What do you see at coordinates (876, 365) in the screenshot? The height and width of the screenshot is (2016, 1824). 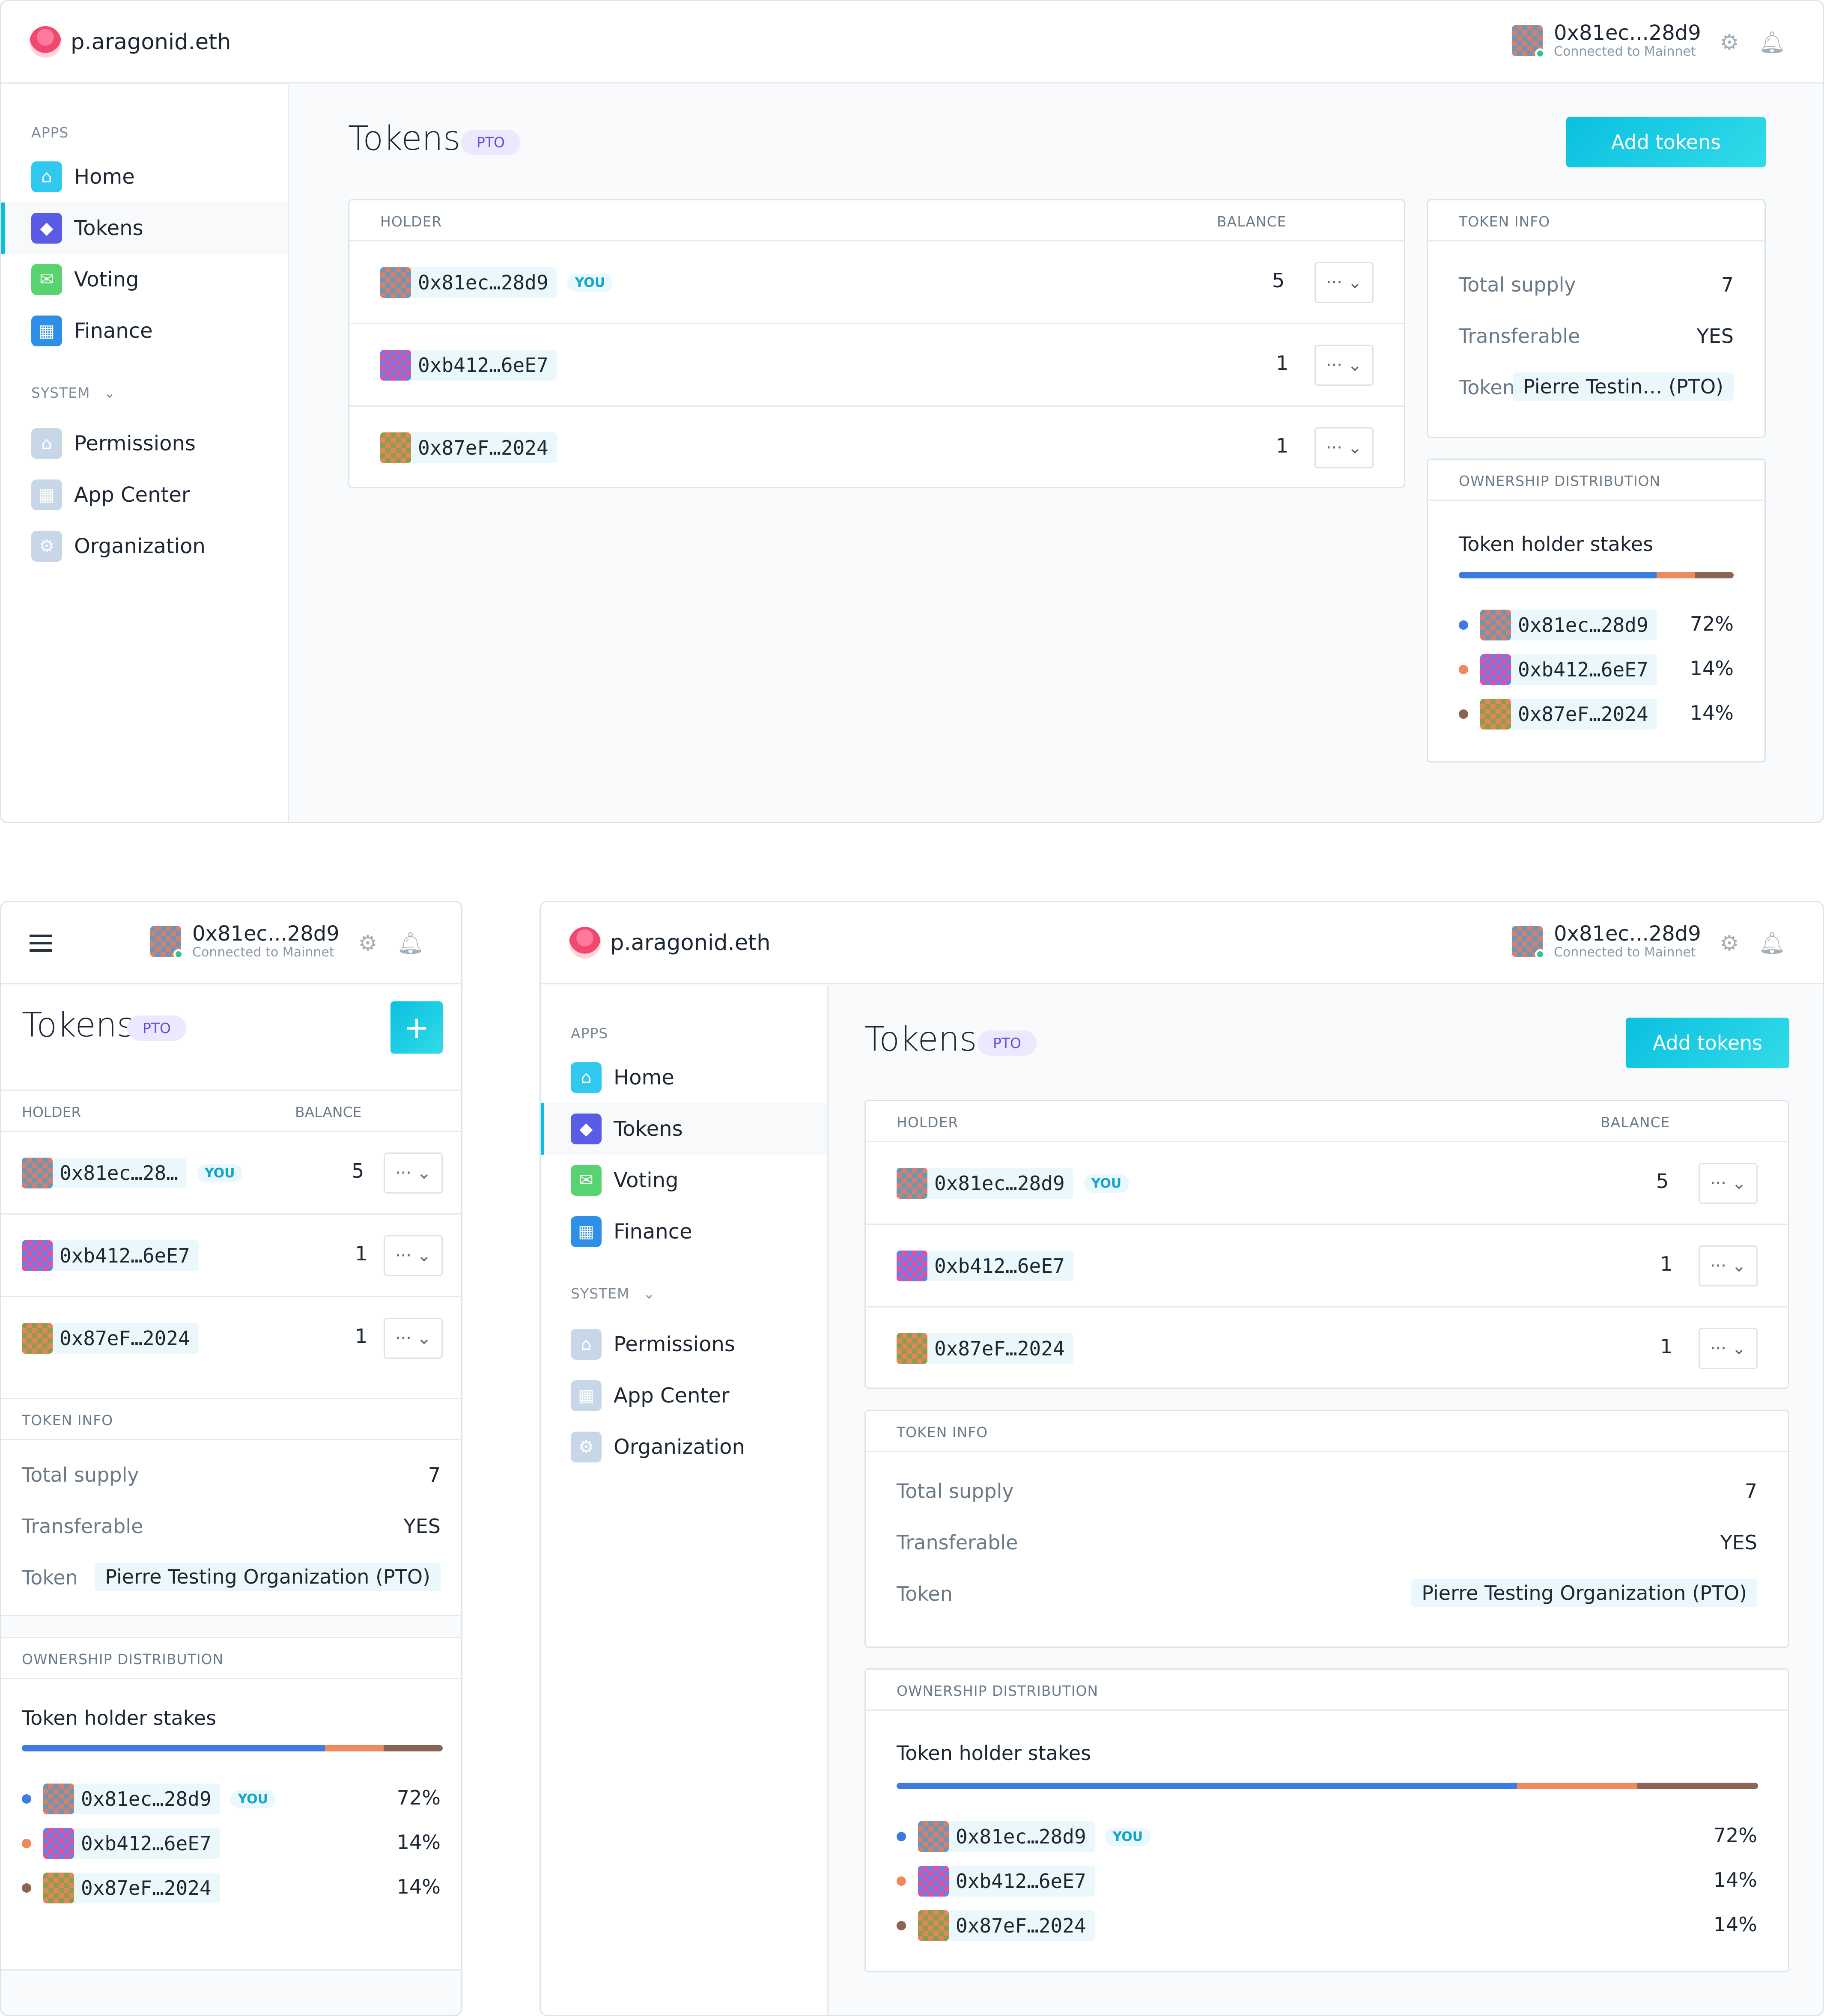 I see `table-row: 0xb412…6eE7 1 ··· ⌄` at bounding box center [876, 365].